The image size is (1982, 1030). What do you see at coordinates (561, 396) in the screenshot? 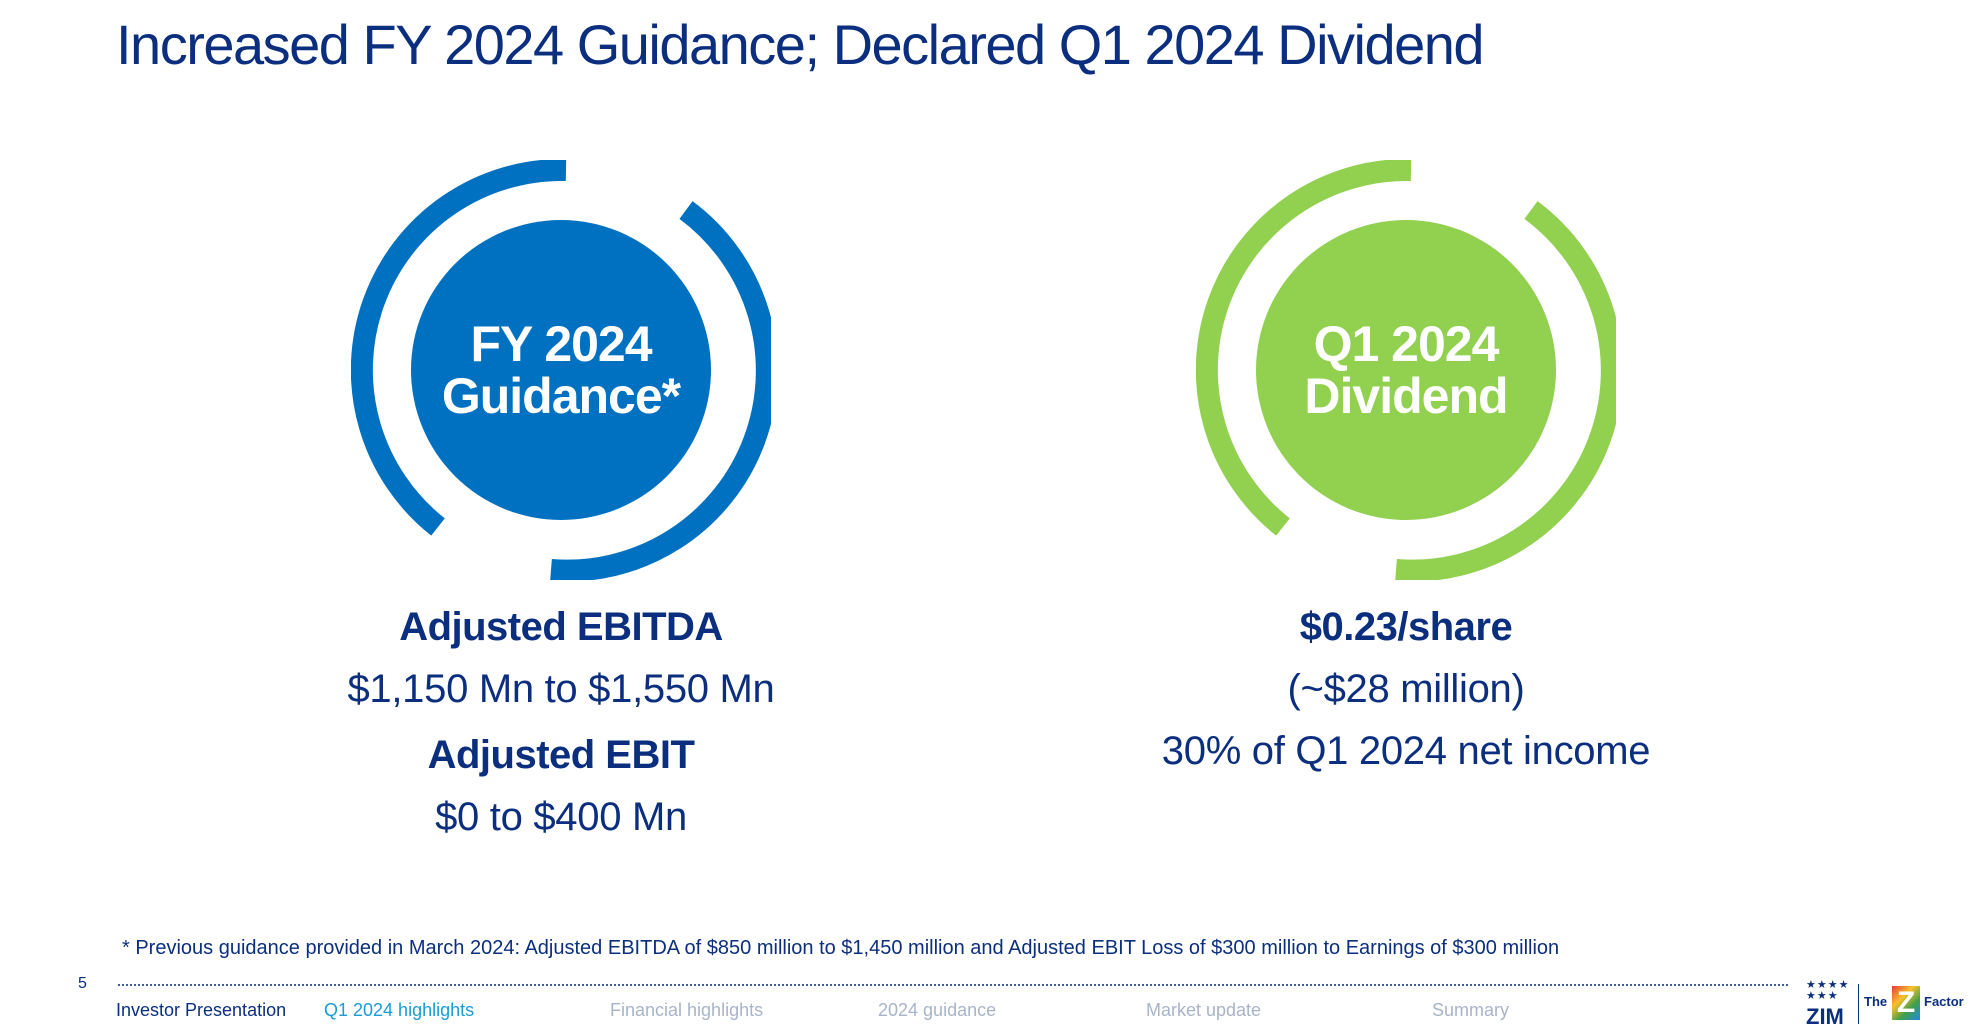
I see `guidance-badge-line2: Guidance*` at bounding box center [561, 396].